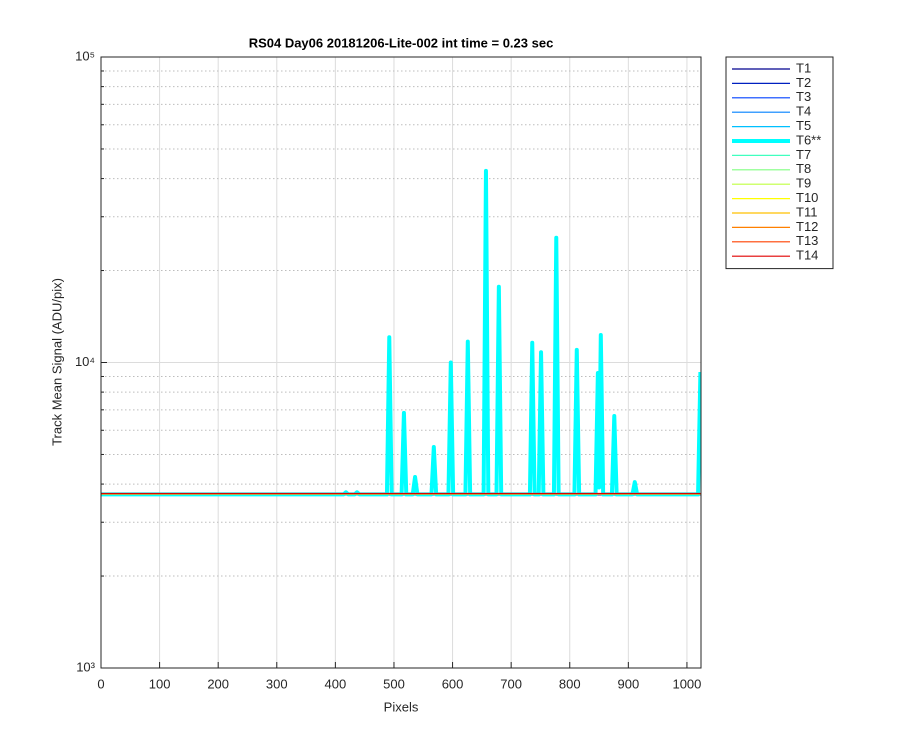 The width and height of the screenshot is (900, 750). What do you see at coordinates (85, 55) in the screenshot?
I see `y-tick-label: 10⁵` at bounding box center [85, 55].